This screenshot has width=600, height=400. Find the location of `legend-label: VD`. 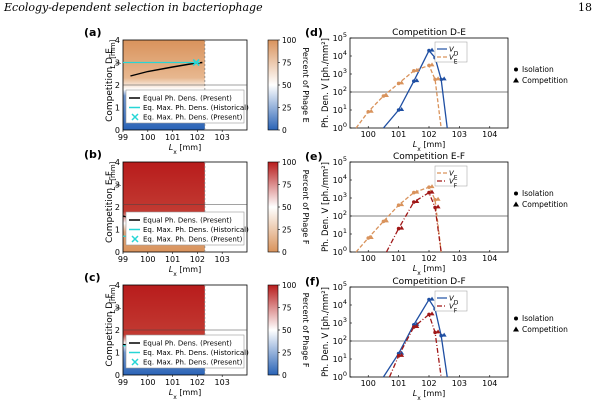

legend-label: VD is located at coordinates (454, 301).